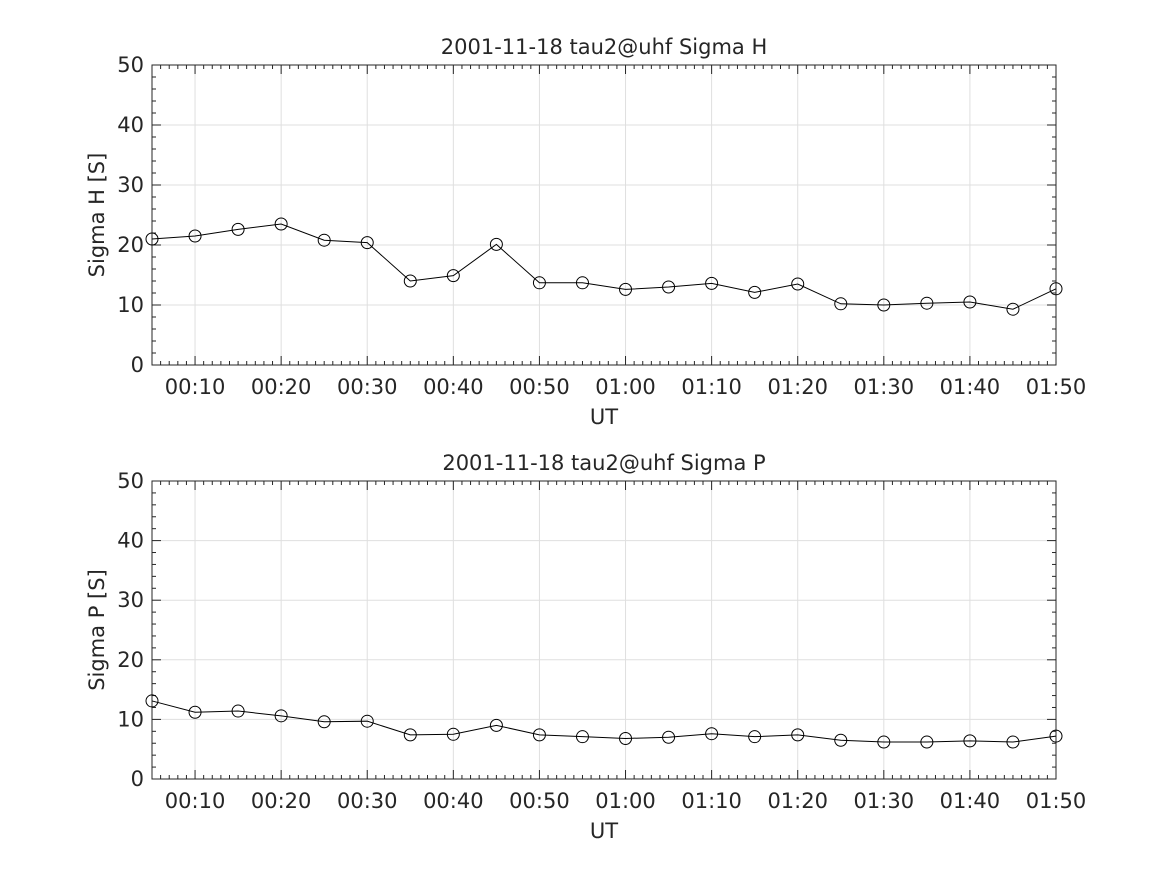 The height and width of the screenshot is (875, 1167). I want to click on chart-0-y-tick-label: 0, so click(137, 365).